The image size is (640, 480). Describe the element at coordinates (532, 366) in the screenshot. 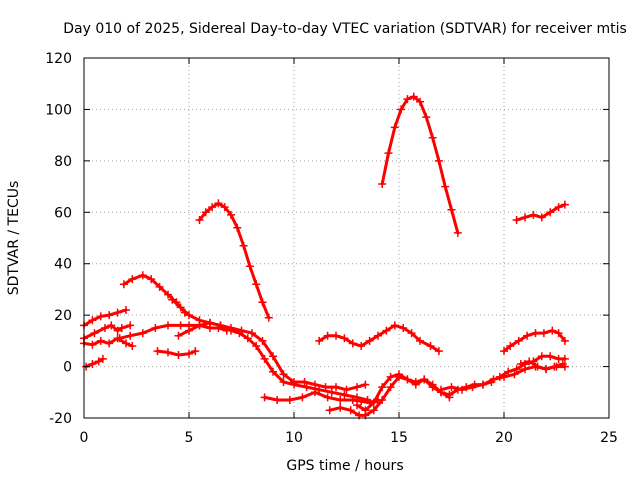

I see `series-trace-q` at that location.